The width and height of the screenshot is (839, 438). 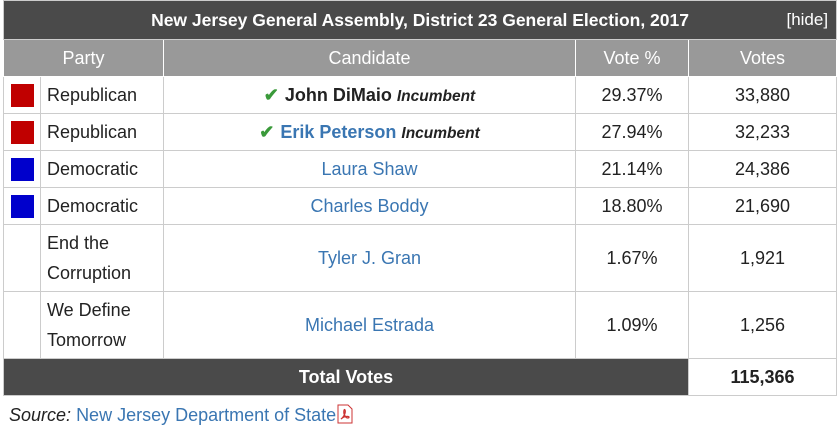 I want to click on vote-pct: 21.14%, so click(x=632, y=169).